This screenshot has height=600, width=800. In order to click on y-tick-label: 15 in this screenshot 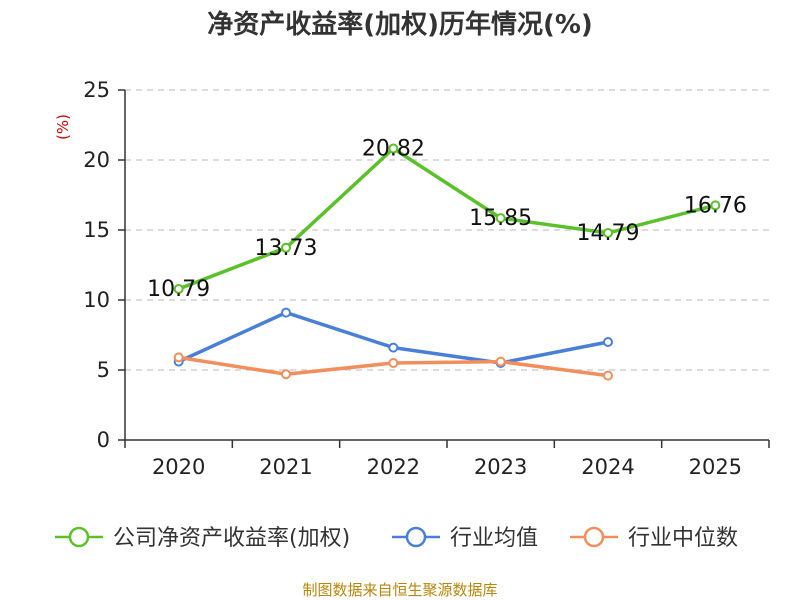, I will do `click(96, 230)`.